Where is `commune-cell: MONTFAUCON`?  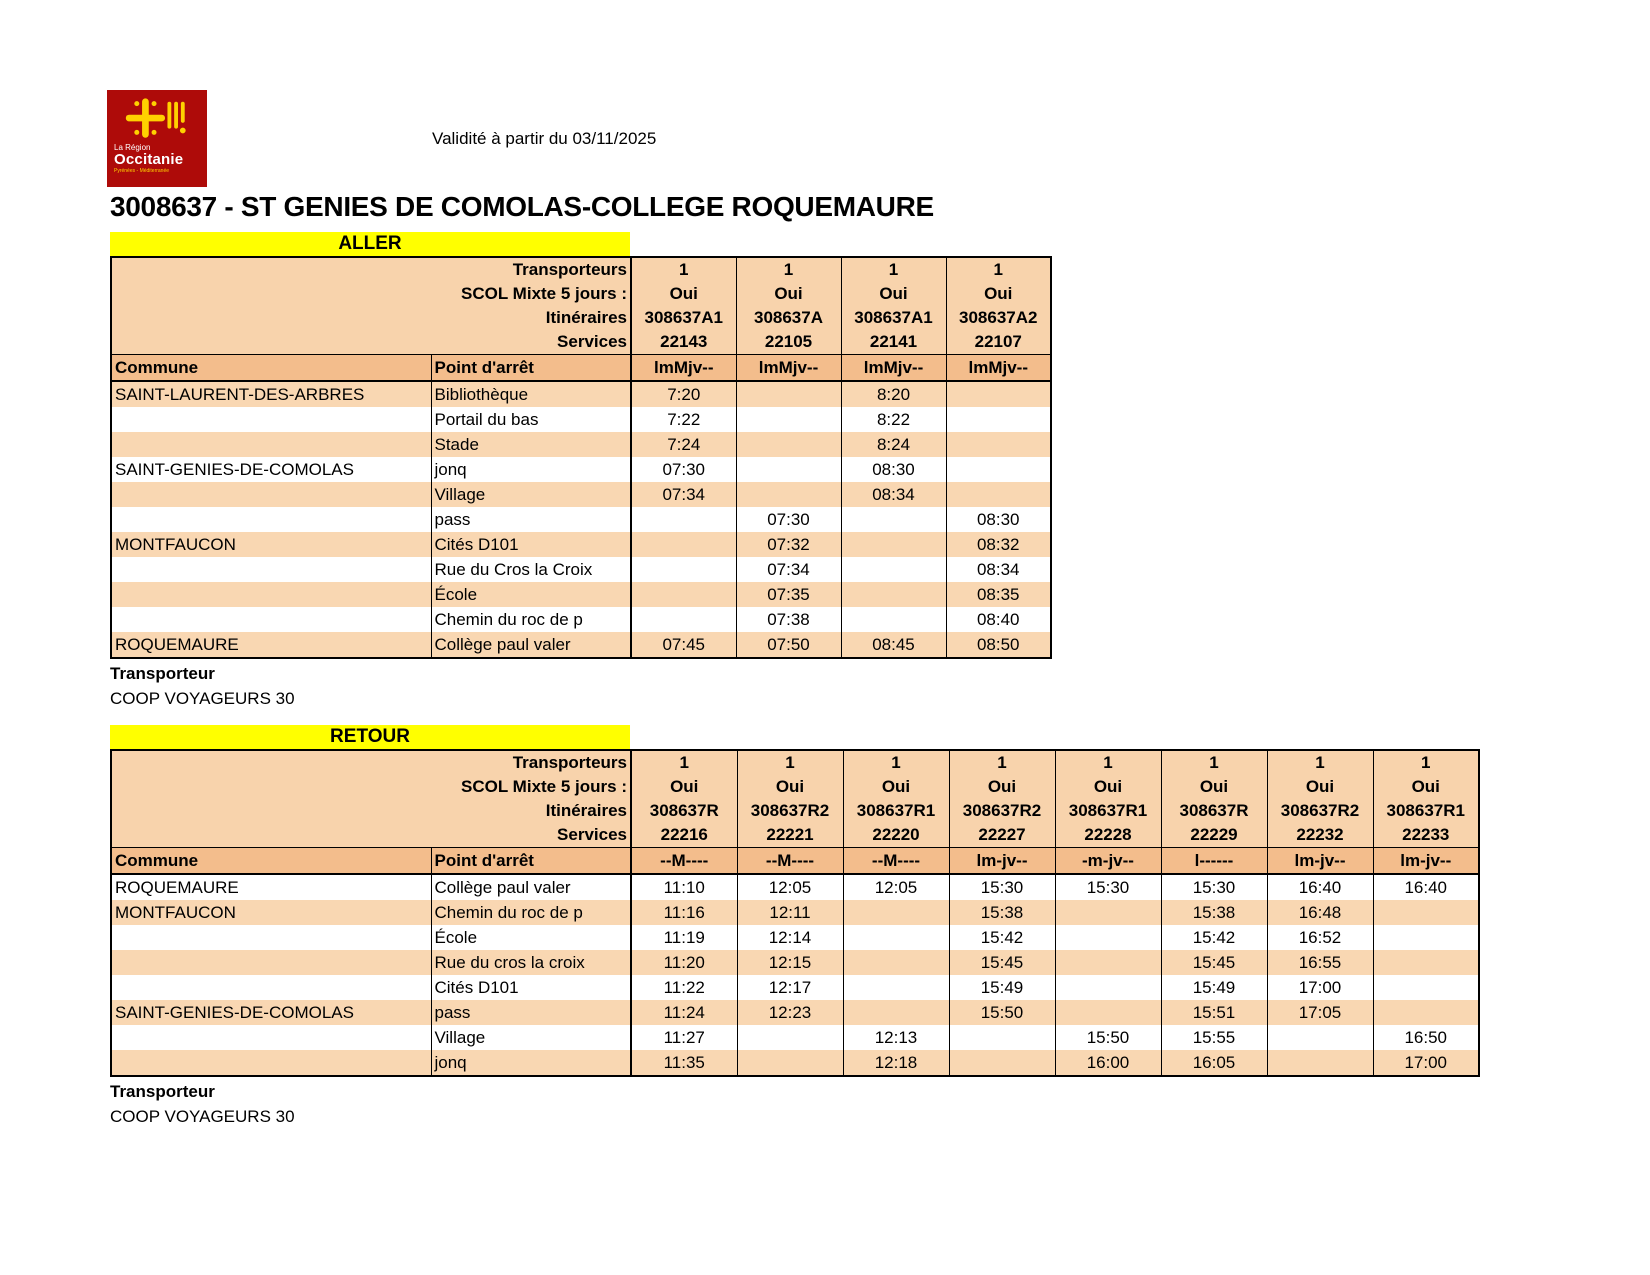 commune-cell: MONTFAUCON is located at coordinates (271, 912).